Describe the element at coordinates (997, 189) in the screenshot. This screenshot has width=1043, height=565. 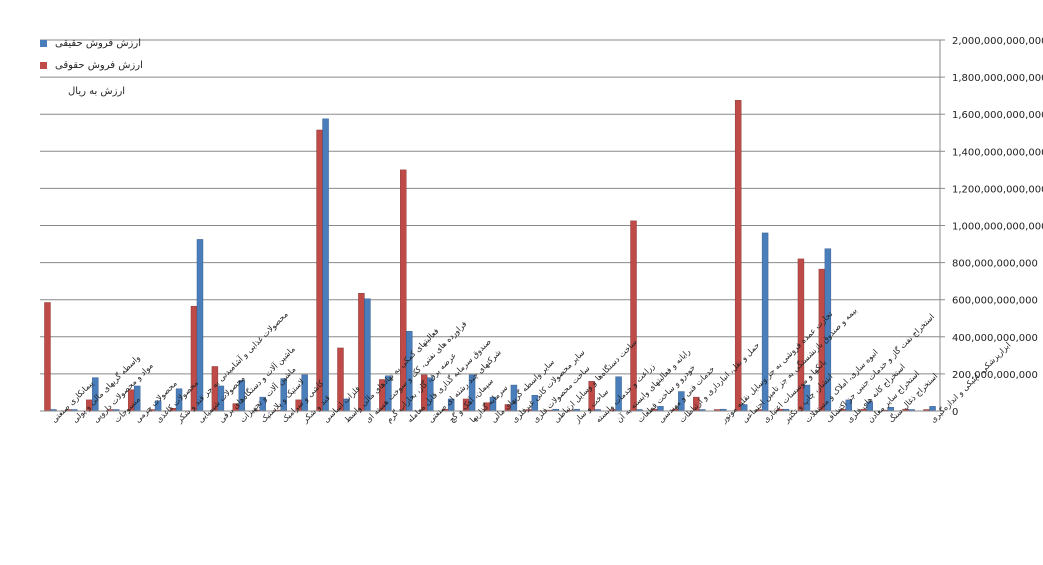
I see `y-tick-label: 1,200,000,000,000` at that location.